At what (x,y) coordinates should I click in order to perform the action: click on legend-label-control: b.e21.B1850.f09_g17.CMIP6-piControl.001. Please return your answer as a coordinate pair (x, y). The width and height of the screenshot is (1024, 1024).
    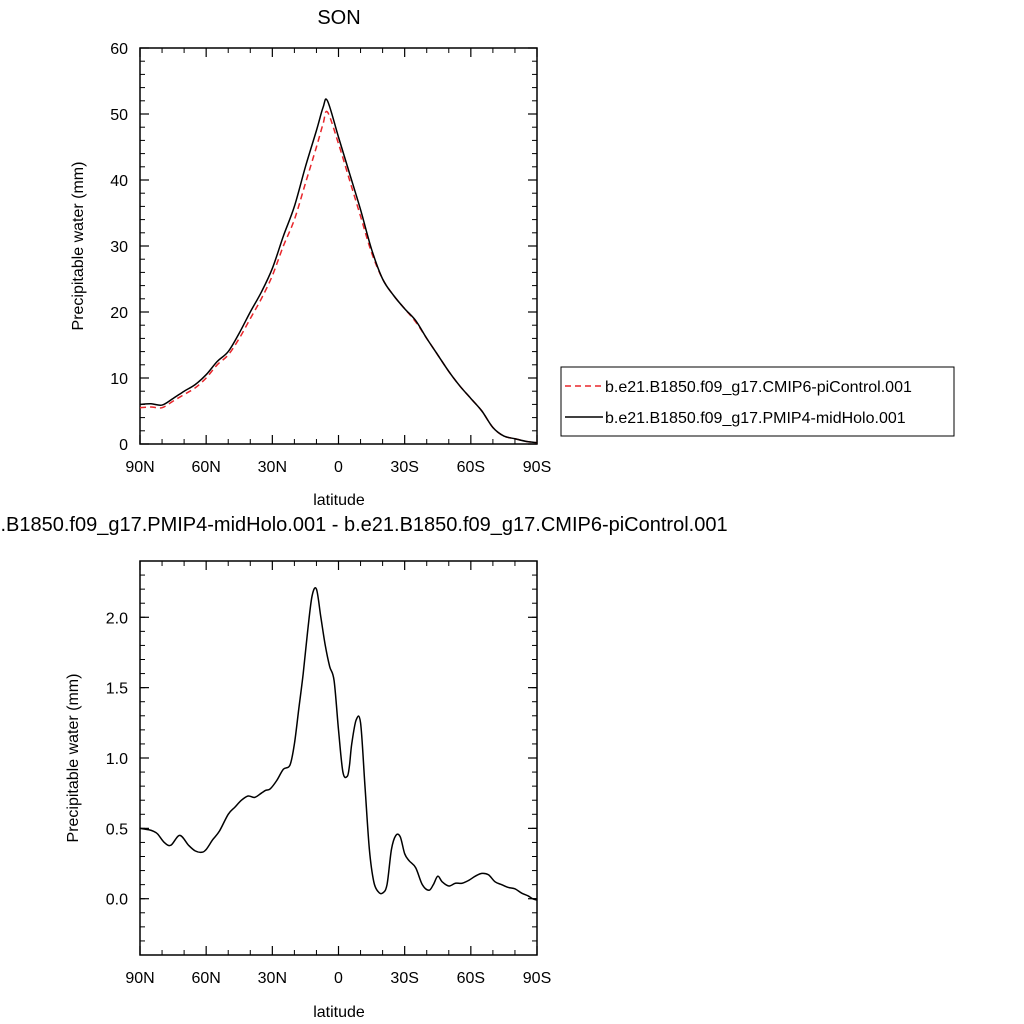
    Looking at the image, I should click on (758, 387).